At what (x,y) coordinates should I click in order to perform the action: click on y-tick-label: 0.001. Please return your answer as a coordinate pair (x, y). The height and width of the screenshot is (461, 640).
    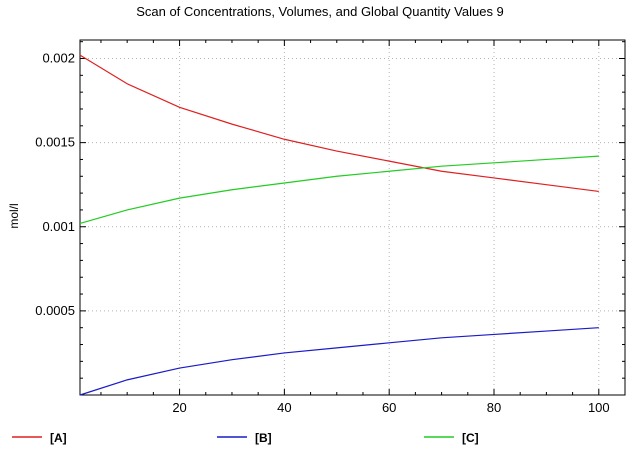
    Looking at the image, I should click on (58, 226).